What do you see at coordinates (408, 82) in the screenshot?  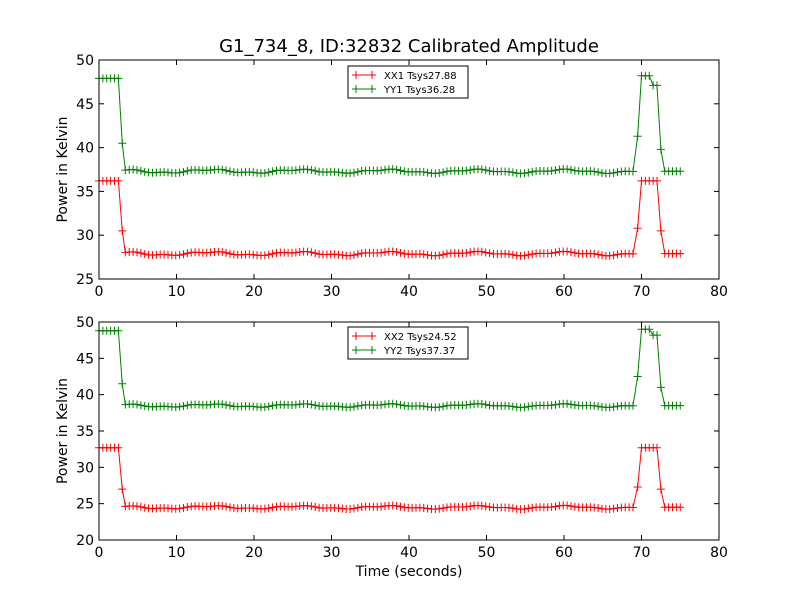 I see `legend: XX1 Tsys27.88 YY1 Tsys36.28` at bounding box center [408, 82].